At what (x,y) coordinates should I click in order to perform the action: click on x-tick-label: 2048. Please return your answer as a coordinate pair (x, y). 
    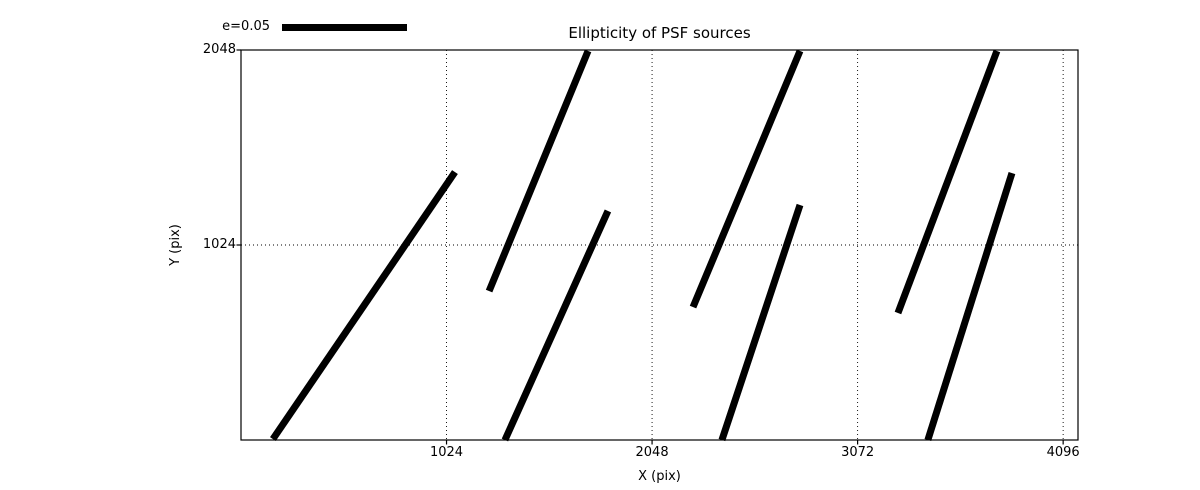
    Looking at the image, I should click on (652, 452).